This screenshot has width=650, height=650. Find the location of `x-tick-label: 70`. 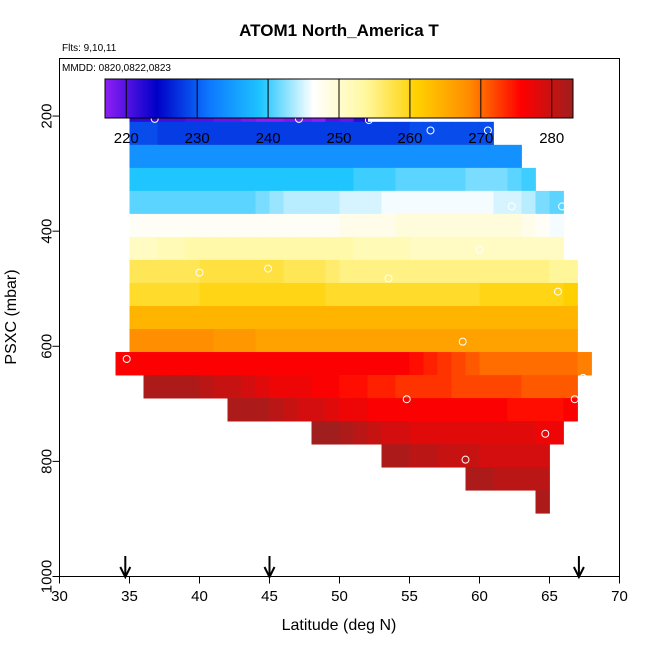

x-tick-label: 70 is located at coordinates (619, 596).